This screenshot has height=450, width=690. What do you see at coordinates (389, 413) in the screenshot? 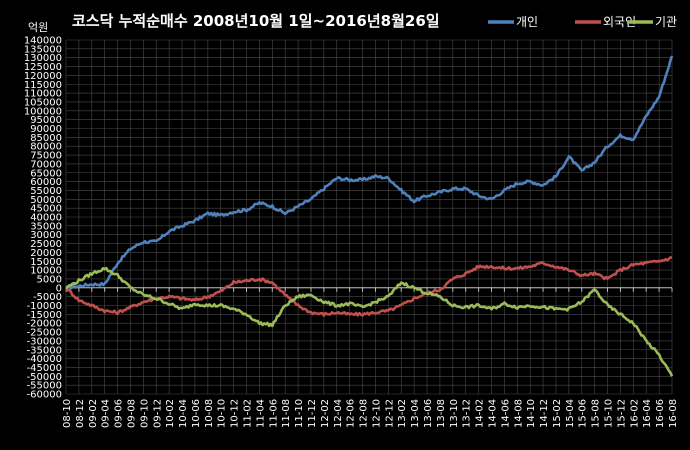
I see `x-tick-label: 12-12` at bounding box center [389, 413].